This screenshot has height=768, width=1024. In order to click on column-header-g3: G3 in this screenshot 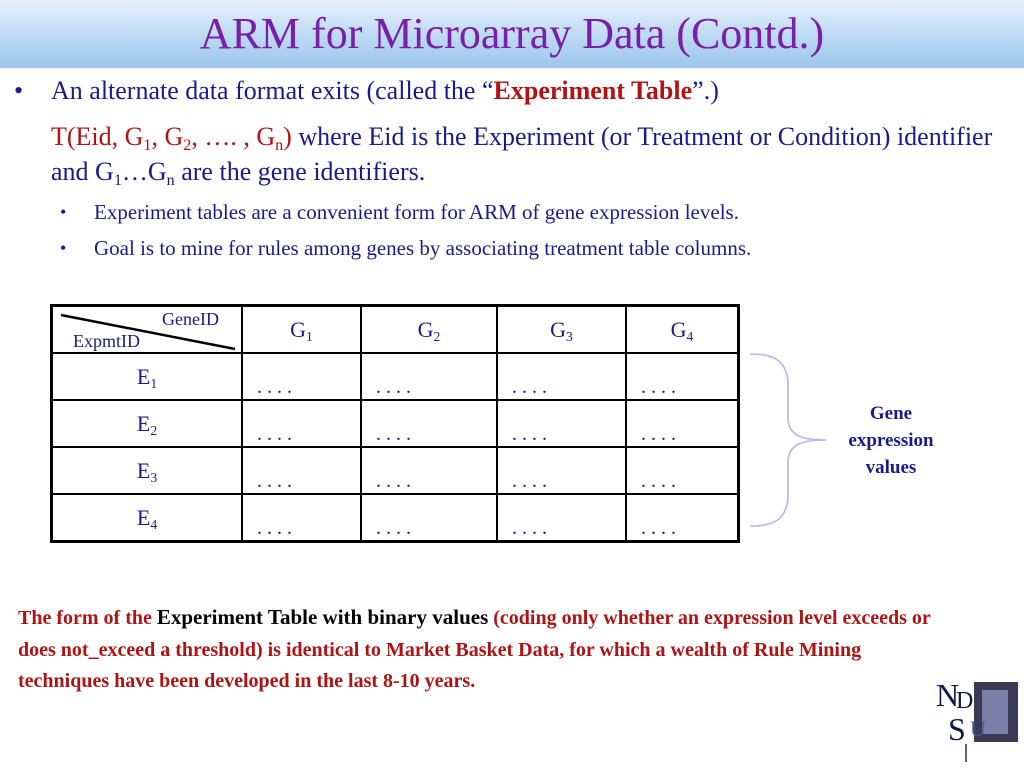, I will do `click(561, 329)`.